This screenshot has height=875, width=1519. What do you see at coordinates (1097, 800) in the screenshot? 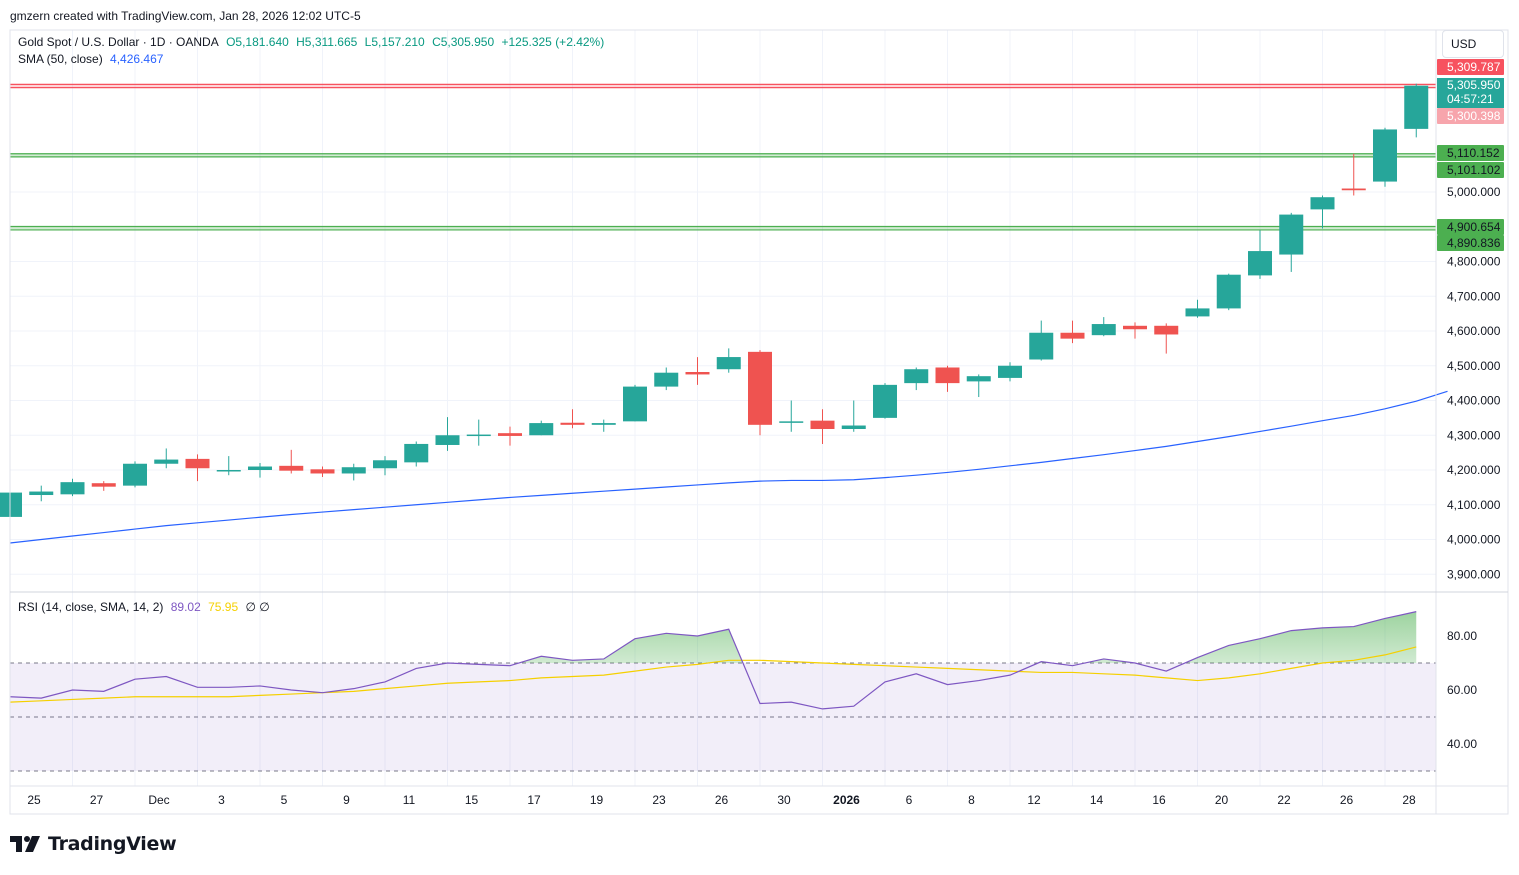
I see `time-tick-label: 14` at bounding box center [1097, 800].